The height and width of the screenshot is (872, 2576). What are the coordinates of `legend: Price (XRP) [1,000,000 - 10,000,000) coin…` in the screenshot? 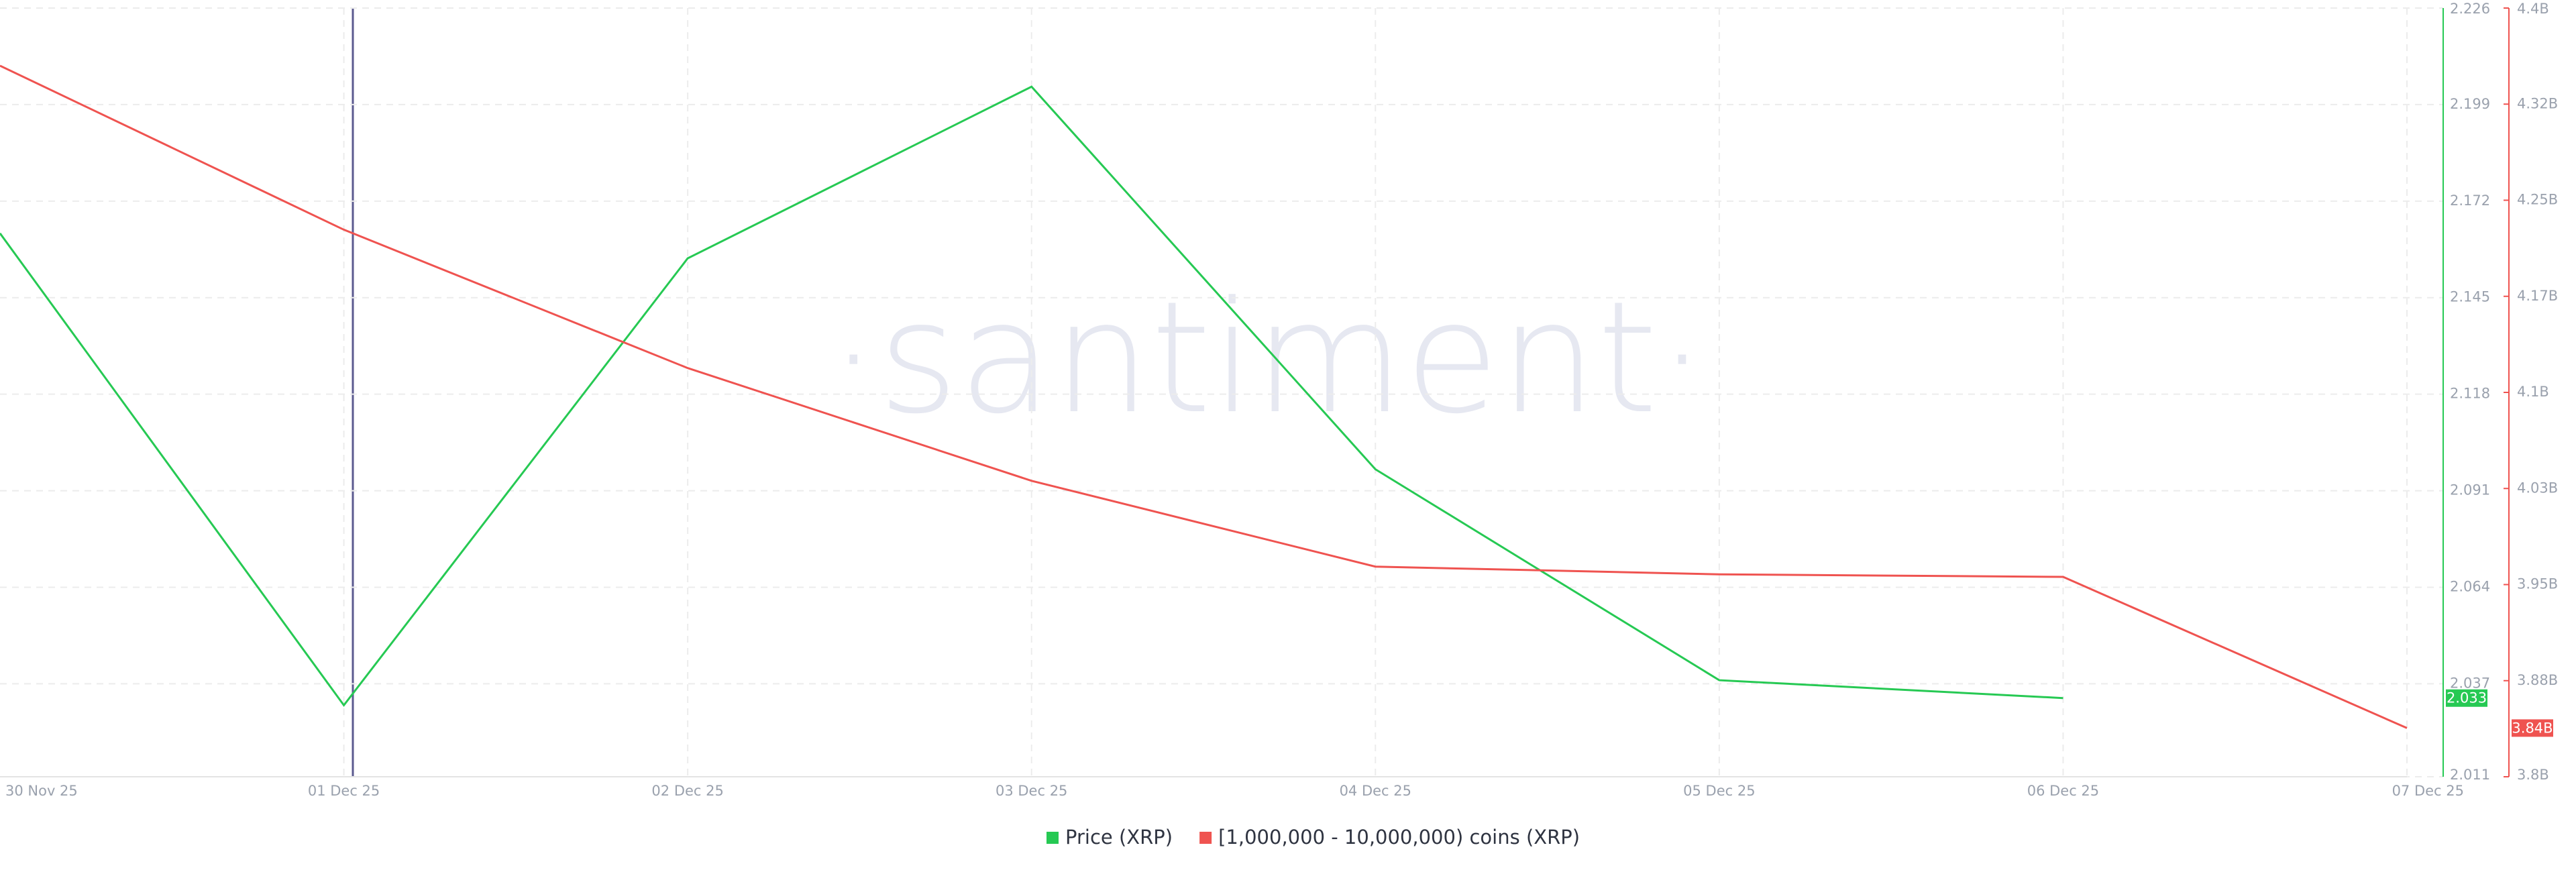 It's located at (1313, 837).